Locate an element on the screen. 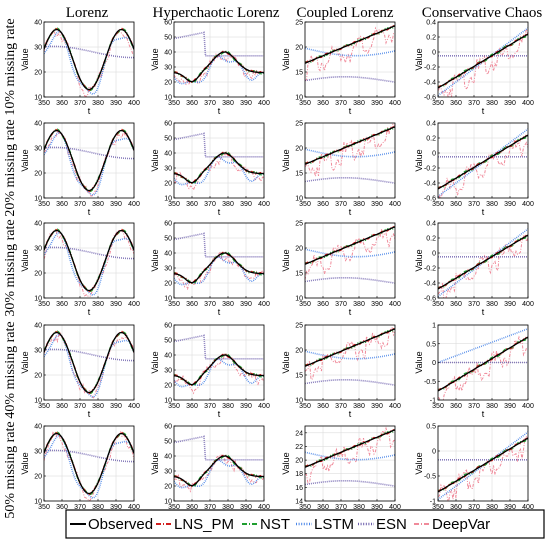  row-label-50: 50% missing rate is located at coordinates (10, 469).